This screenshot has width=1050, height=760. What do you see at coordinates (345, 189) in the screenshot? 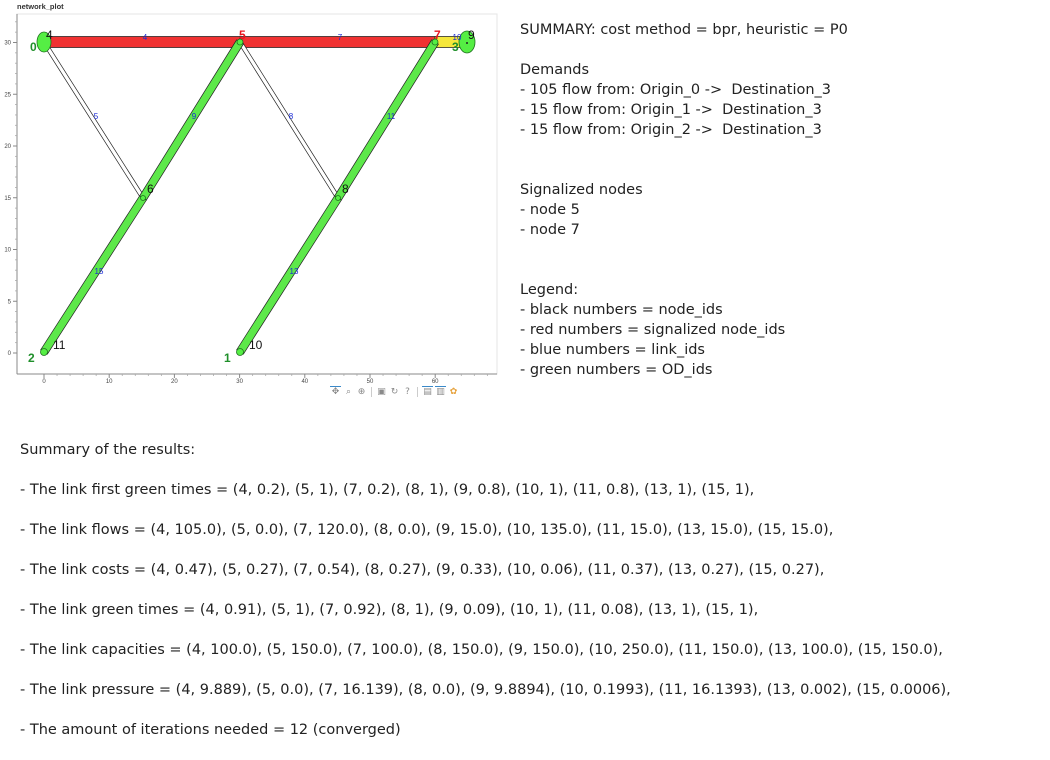
I see `node-label-8: 8` at bounding box center [345, 189].